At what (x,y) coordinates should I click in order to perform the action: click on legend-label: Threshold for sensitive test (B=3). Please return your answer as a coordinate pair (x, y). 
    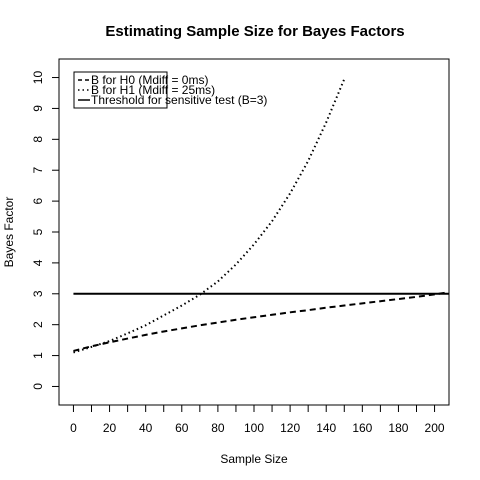
    Looking at the image, I should click on (179, 100).